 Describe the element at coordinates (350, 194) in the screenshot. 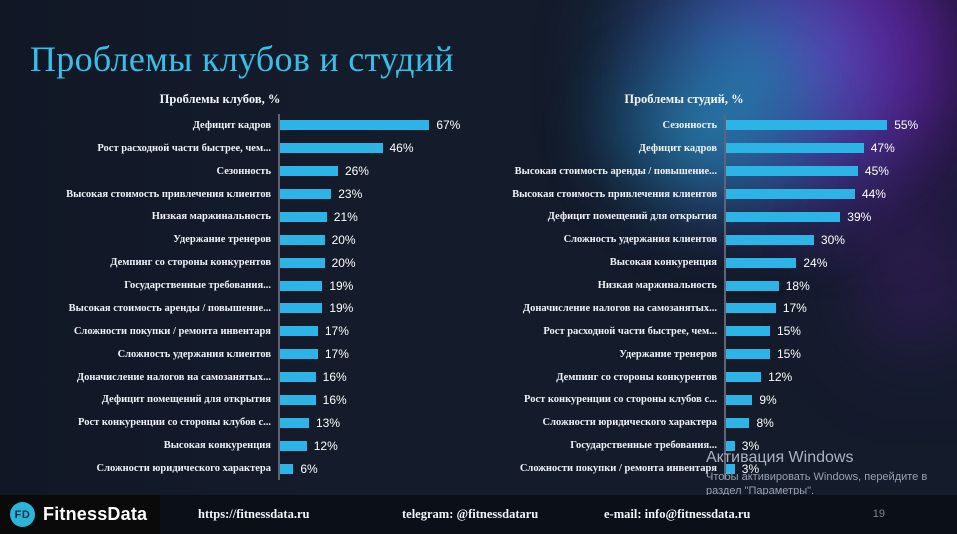

I see `bar-value-label: 23%` at that location.